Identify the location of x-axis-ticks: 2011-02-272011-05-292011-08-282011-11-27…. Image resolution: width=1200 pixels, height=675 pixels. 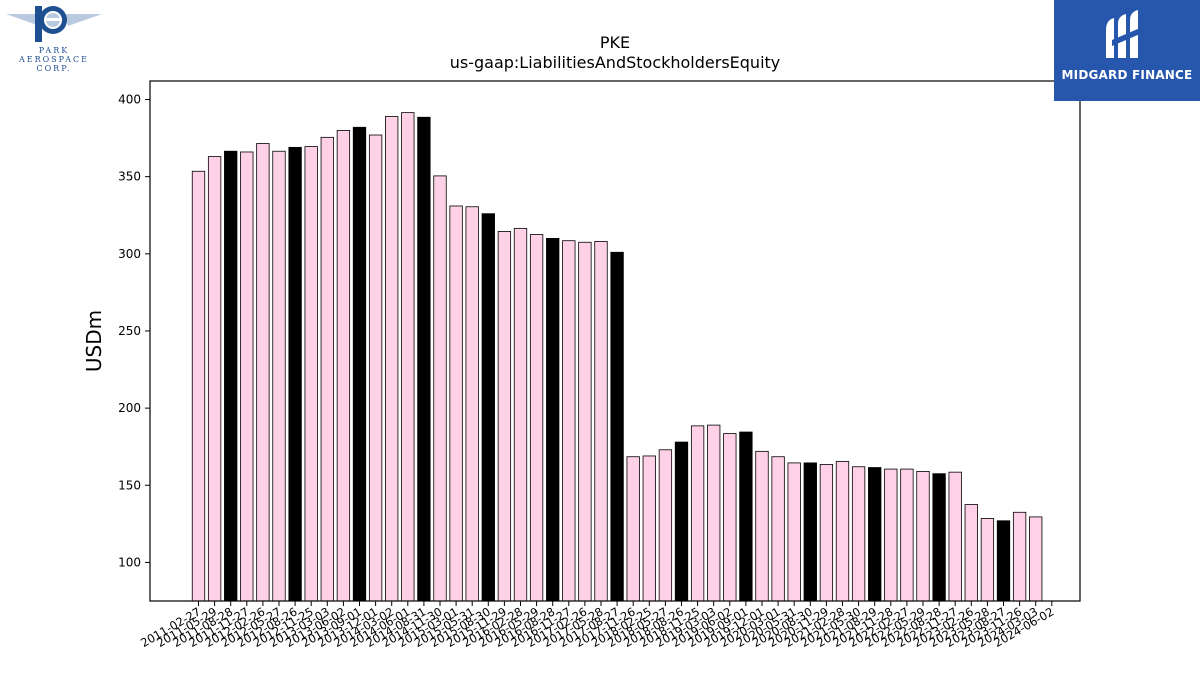
(597, 625).